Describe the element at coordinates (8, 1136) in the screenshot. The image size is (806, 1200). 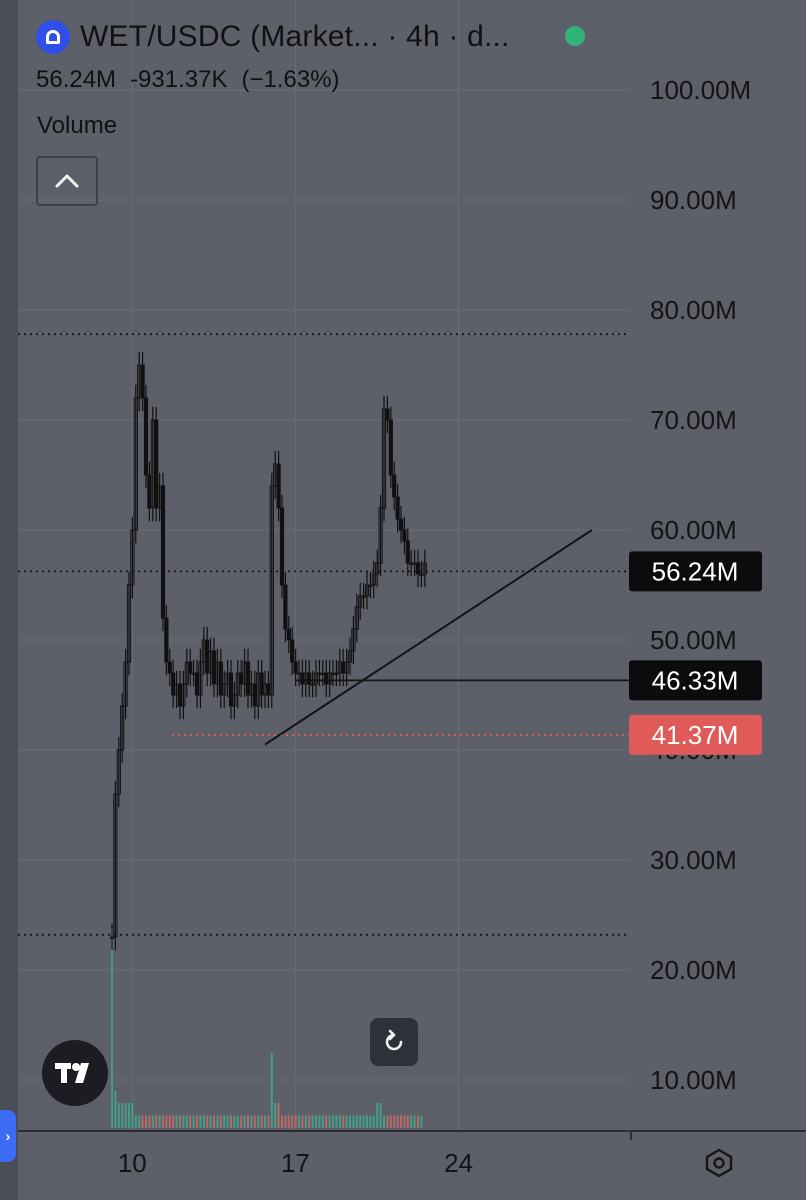
I see `side-panel-tab: ›` at that location.